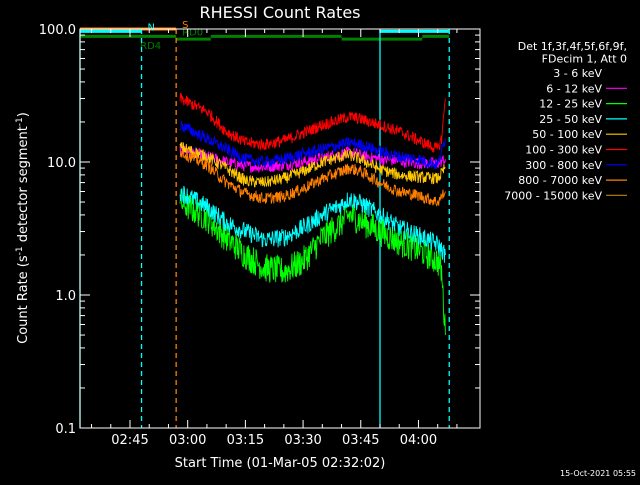 The image size is (640, 485). I want to click on y-tick-label: 1.0, so click(65, 296).